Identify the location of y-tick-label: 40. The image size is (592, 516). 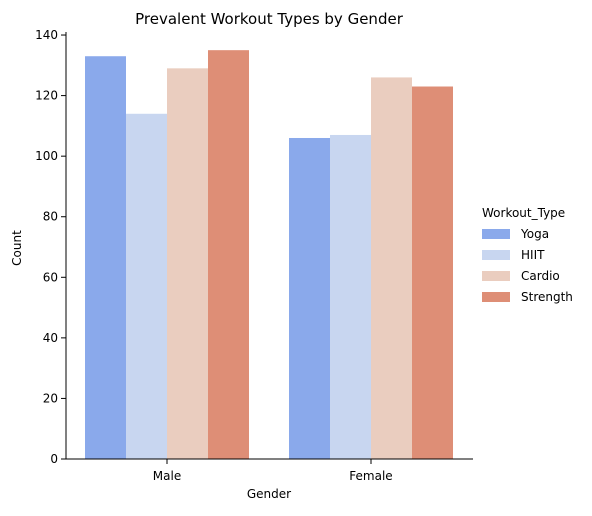
(50, 338).